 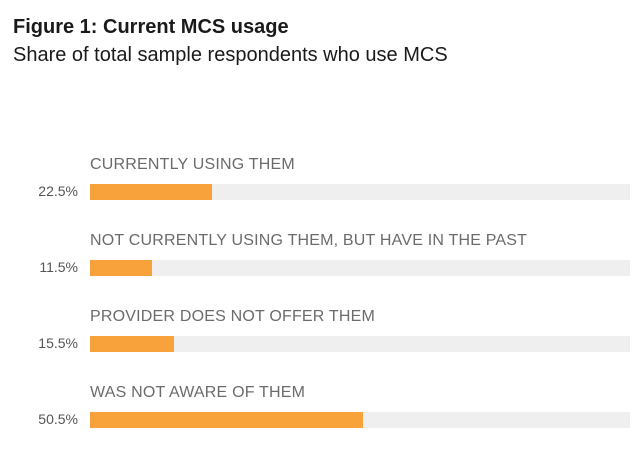 I want to click on value-label: 15.5%, so click(x=58, y=343).